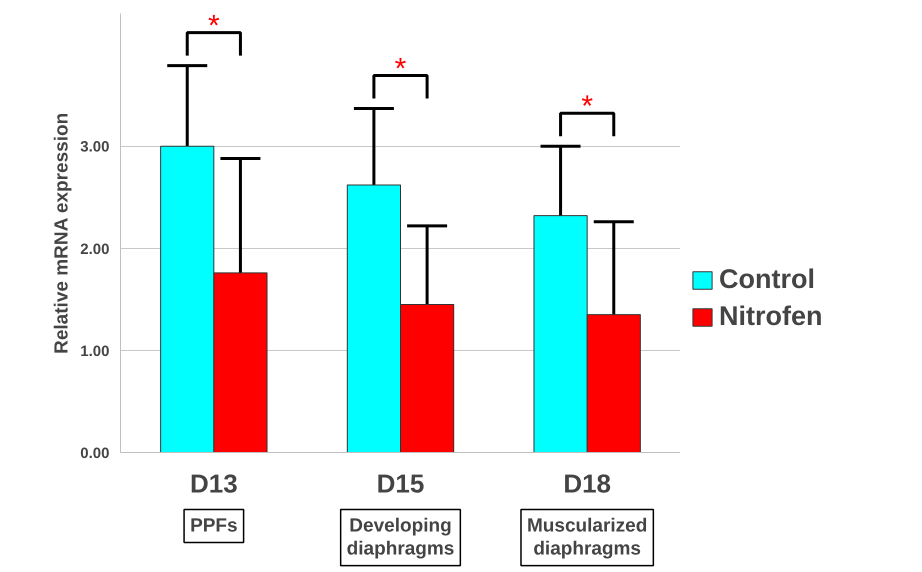  Describe the element at coordinates (95, 351) in the screenshot. I see `y-tick-label: 1.00` at that location.